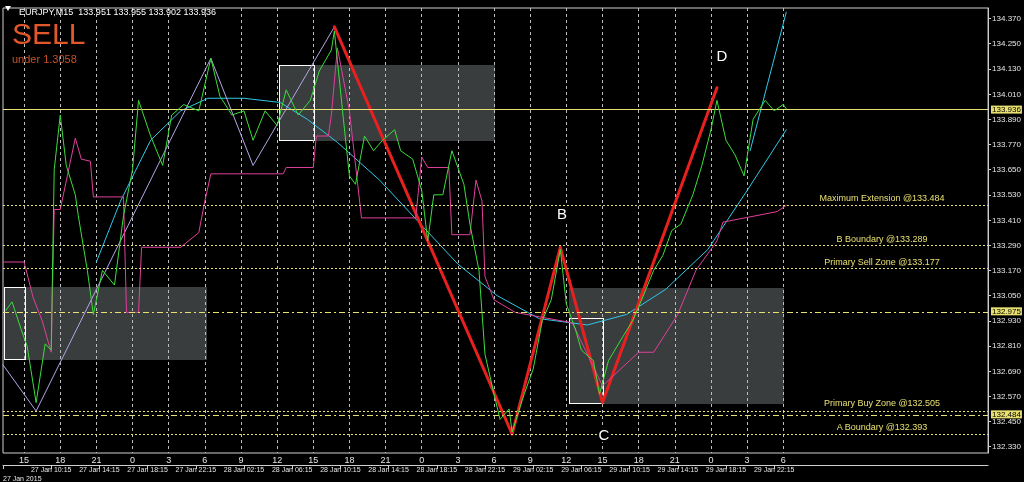  What do you see at coordinates (562, 213) in the screenshot?
I see `annotation: B` at bounding box center [562, 213].